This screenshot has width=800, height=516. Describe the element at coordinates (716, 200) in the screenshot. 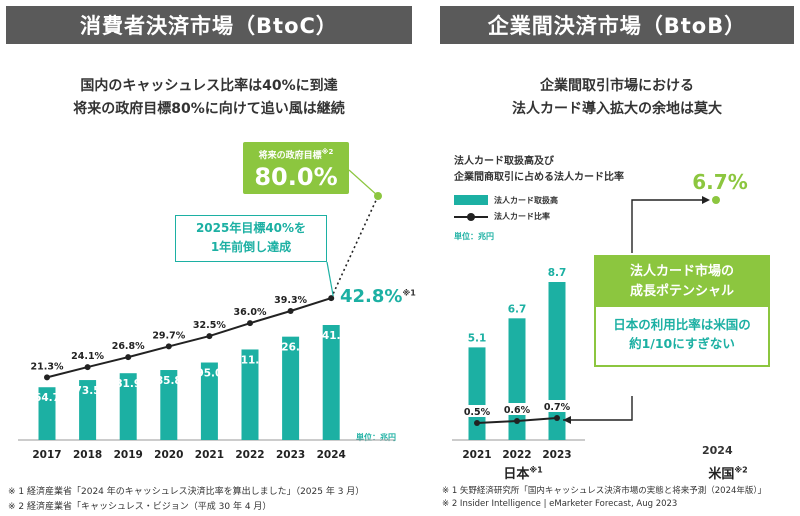

I see `btob-us-point` at that location.